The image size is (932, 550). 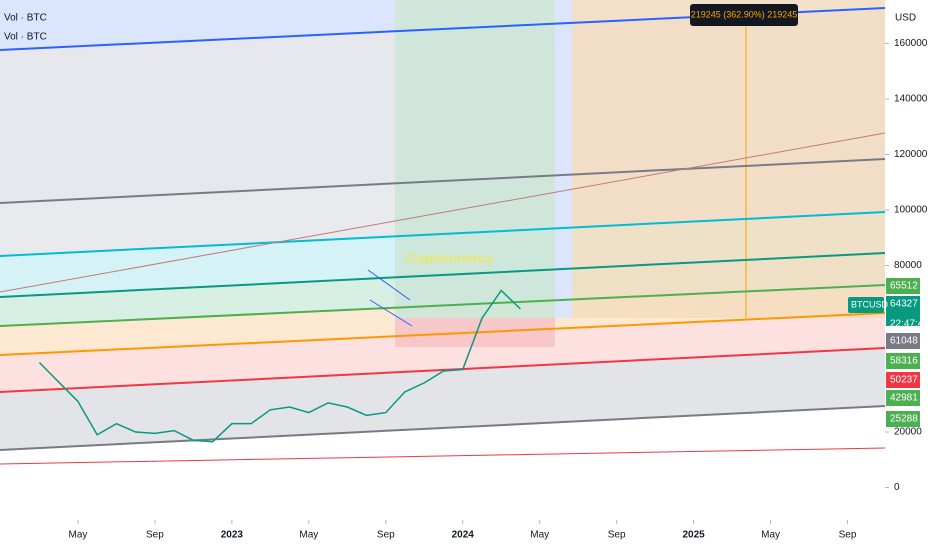 What do you see at coordinates (911, 210) in the screenshot?
I see `y-tick-label: 100000` at bounding box center [911, 210].